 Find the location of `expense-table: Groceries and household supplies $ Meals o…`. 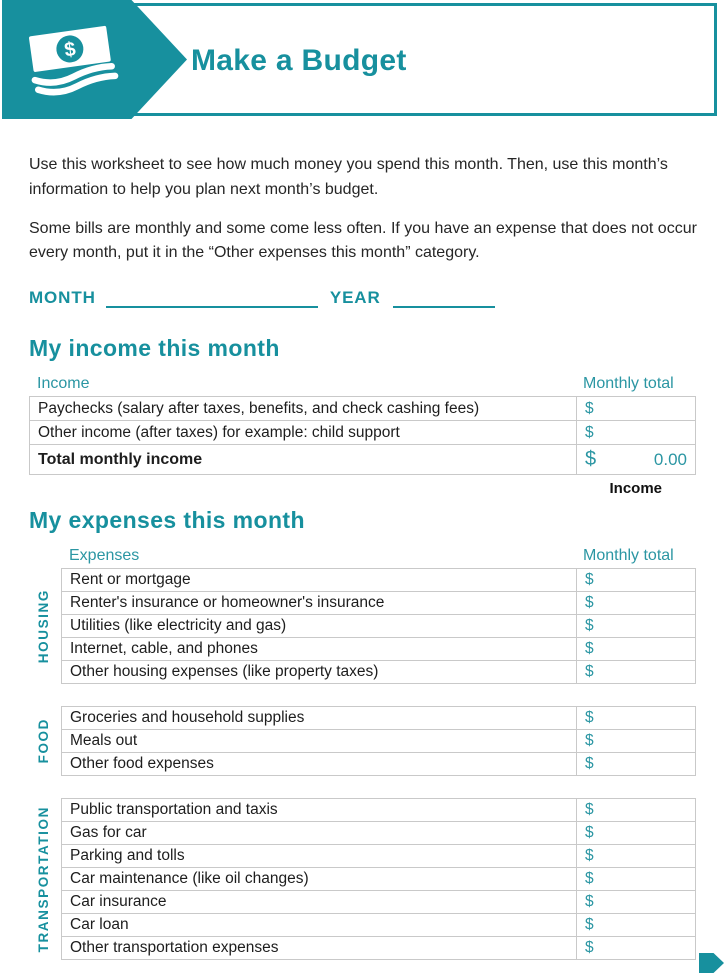

expense-table: Groceries and household supplies $ Meals o… is located at coordinates (378, 741).